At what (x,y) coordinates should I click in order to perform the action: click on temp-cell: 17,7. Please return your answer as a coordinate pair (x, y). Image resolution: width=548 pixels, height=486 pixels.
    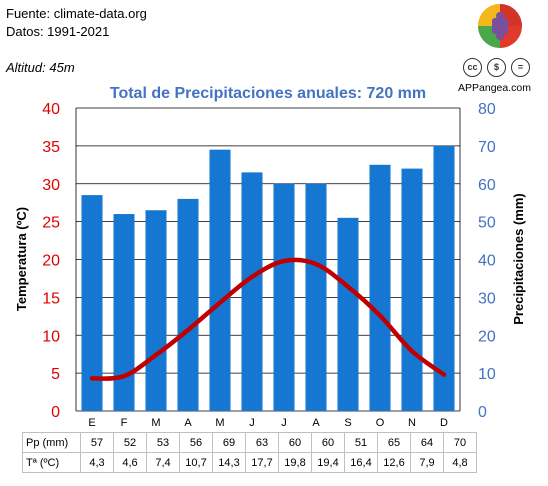
    Looking at the image, I should click on (262, 462).